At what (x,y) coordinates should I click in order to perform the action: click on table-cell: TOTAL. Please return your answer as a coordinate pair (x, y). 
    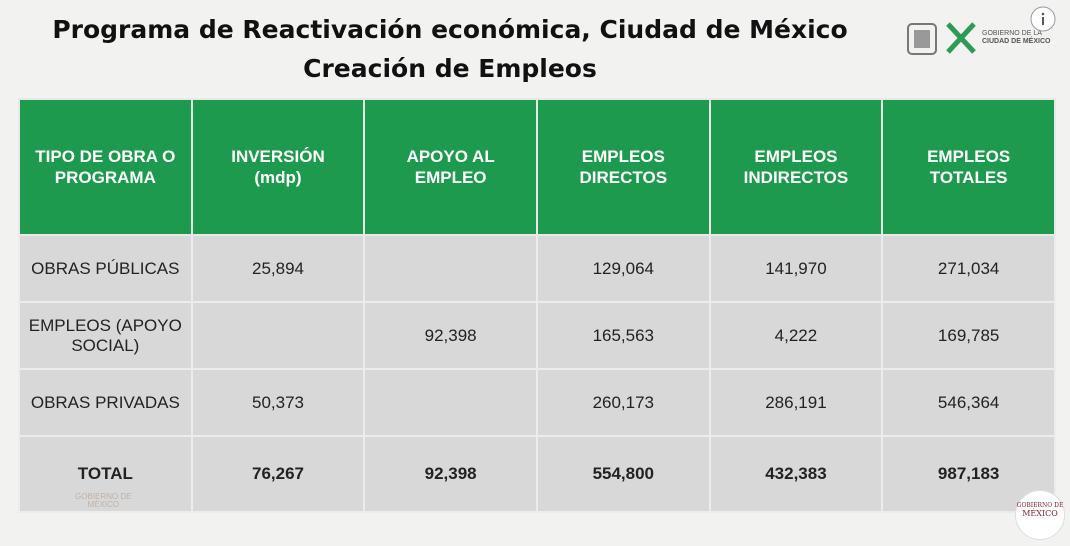
    Looking at the image, I should click on (105, 474).